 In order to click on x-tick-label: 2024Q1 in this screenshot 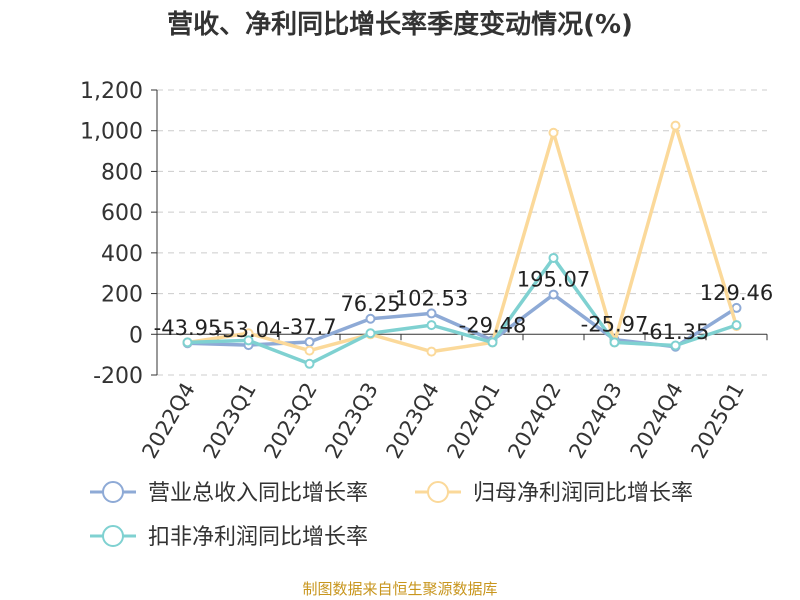, I will do `click(473, 421)`.